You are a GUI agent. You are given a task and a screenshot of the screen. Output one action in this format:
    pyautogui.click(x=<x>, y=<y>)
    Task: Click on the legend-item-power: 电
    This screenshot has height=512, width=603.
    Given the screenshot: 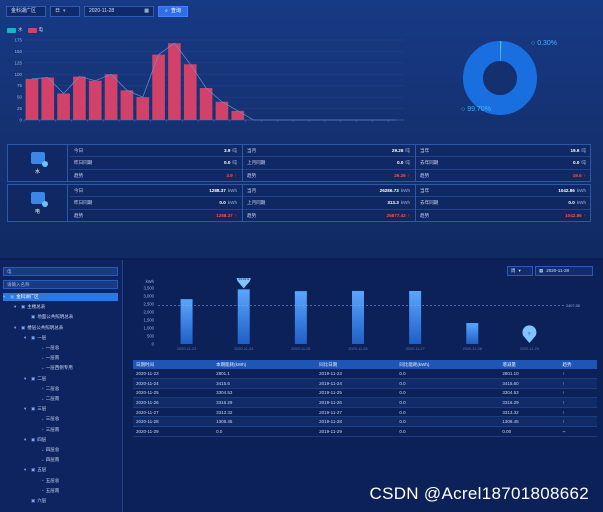 What is the action you would take?
    pyautogui.click(x=35, y=30)
    